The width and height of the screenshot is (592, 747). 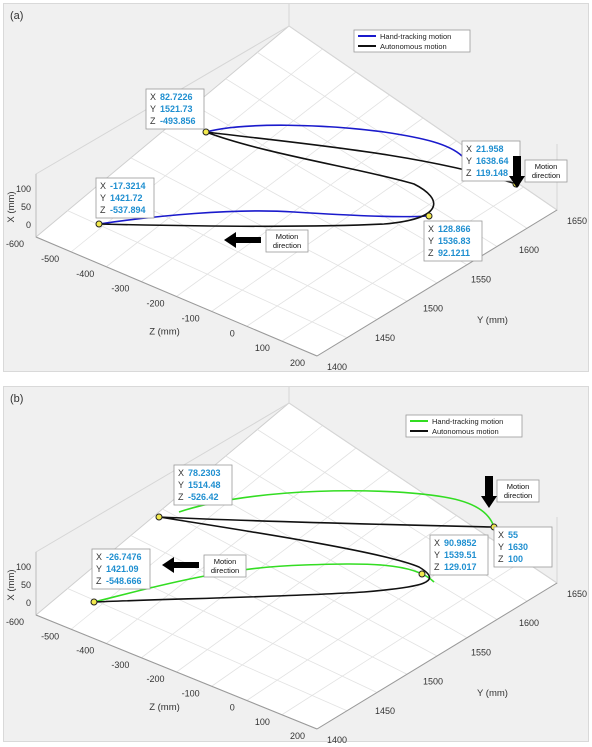 What do you see at coordinates (128, 186) in the screenshot?
I see `datatip-value: -17.3214` at bounding box center [128, 186].